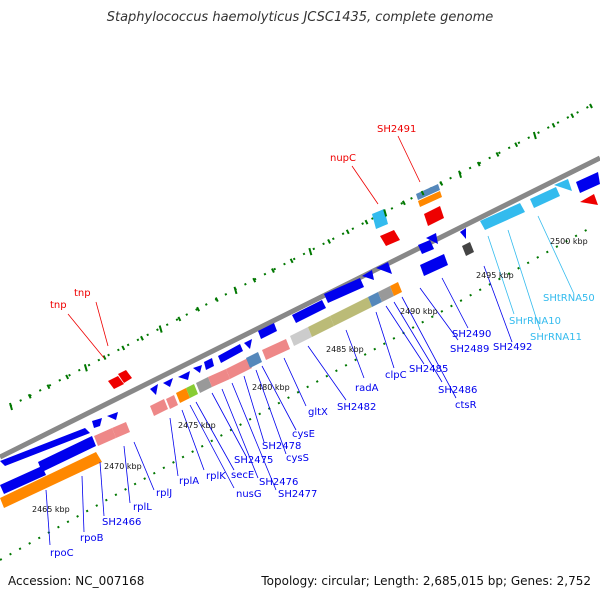 This screenshot has height=600, width=600. What do you see at coordinates (457, 390) in the screenshot?
I see `gene-label: SH2486` at bounding box center [457, 390].